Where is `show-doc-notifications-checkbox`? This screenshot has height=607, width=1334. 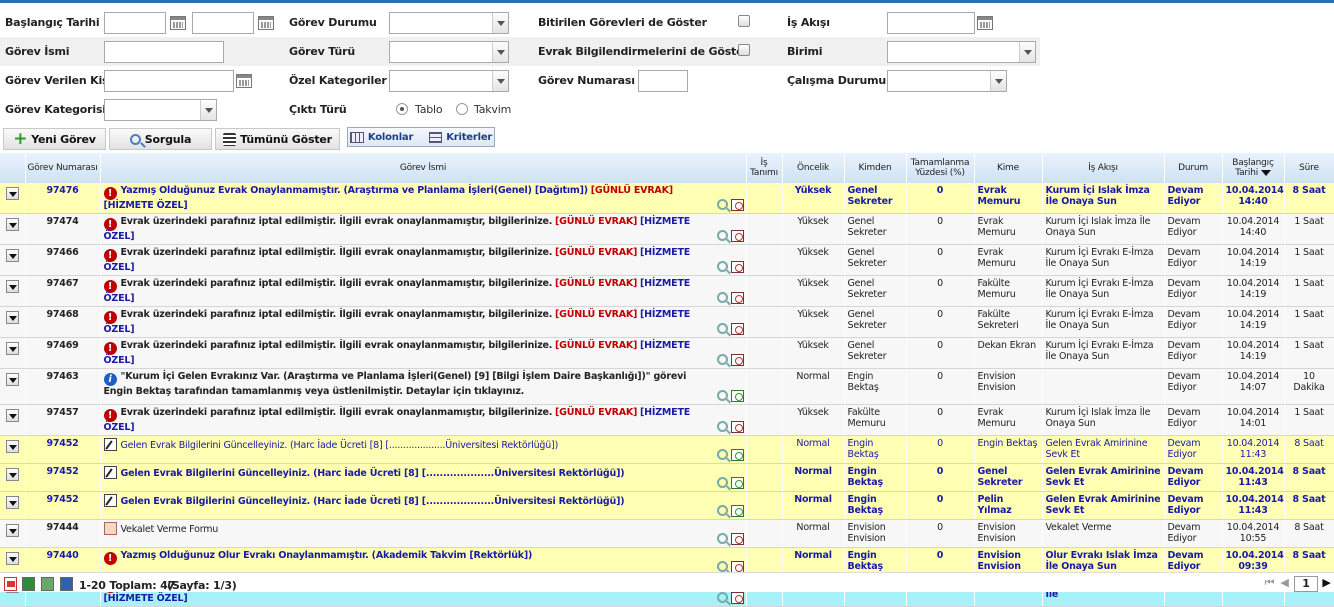 show-doc-notifications-checkbox is located at coordinates (744, 50).